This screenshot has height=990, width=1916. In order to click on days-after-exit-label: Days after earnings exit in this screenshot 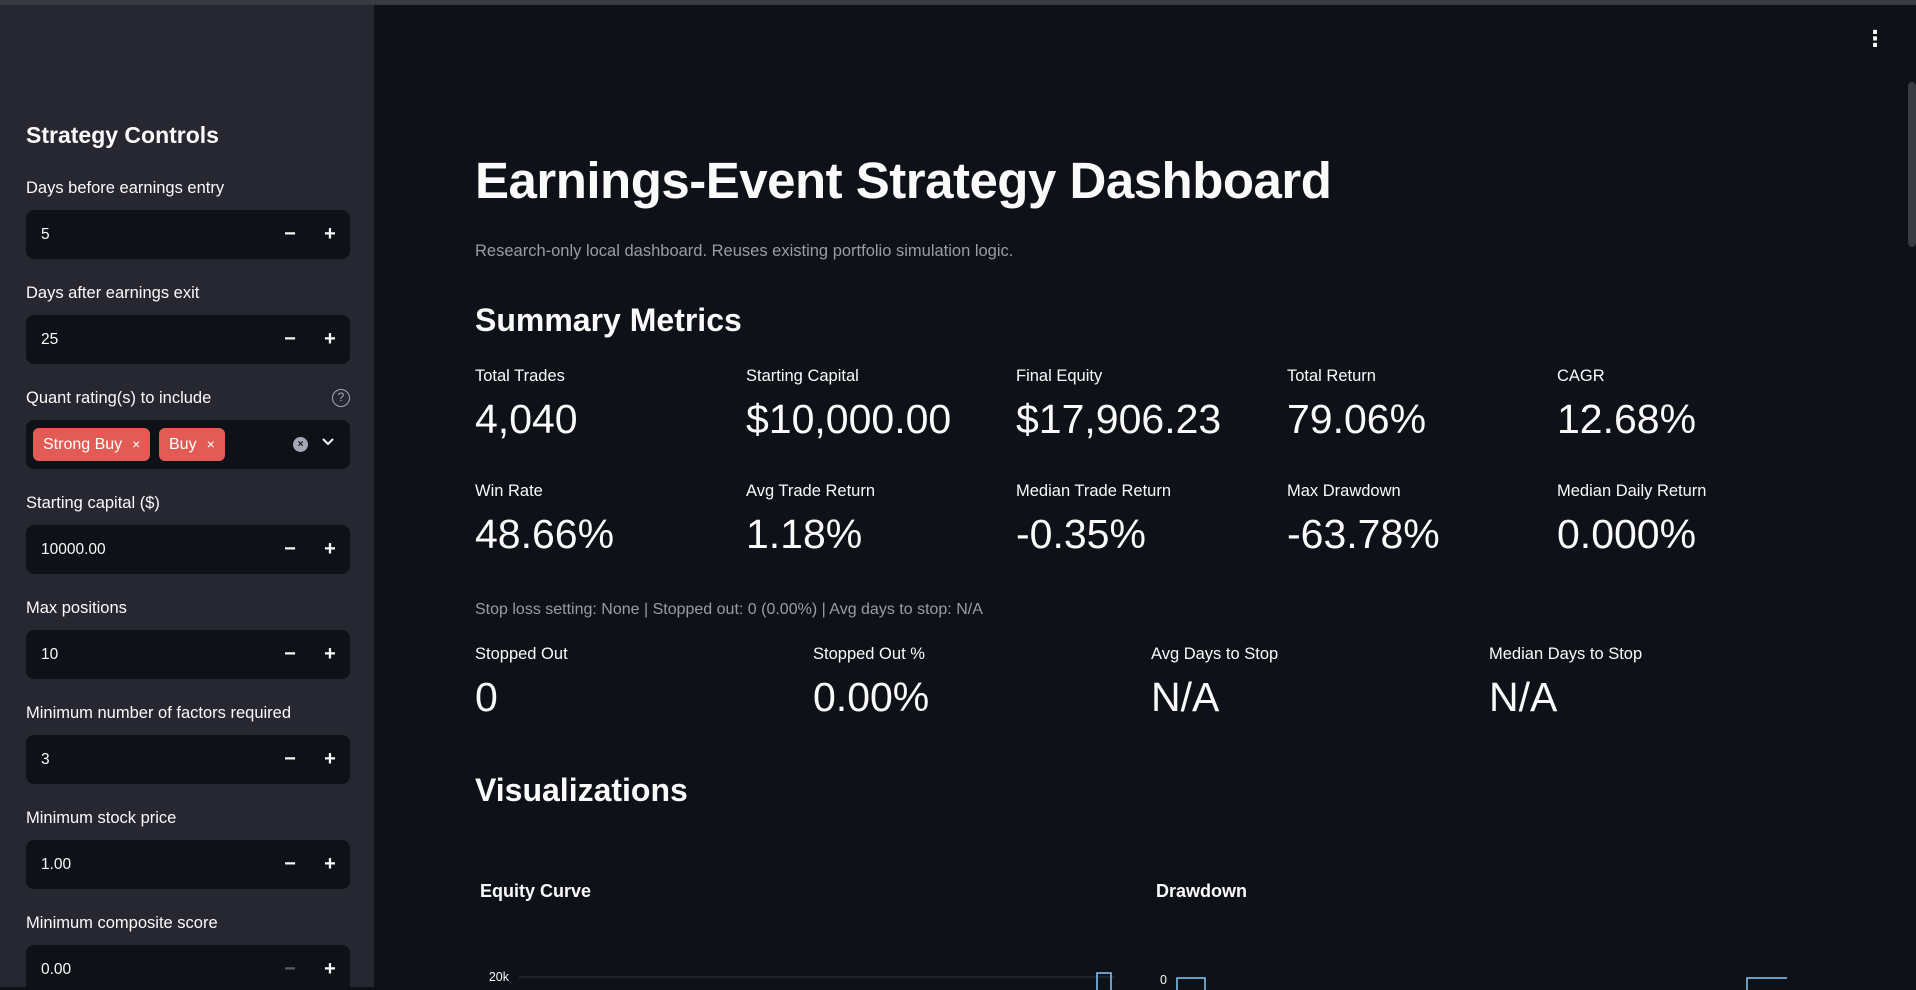, I will do `click(113, 293)`.